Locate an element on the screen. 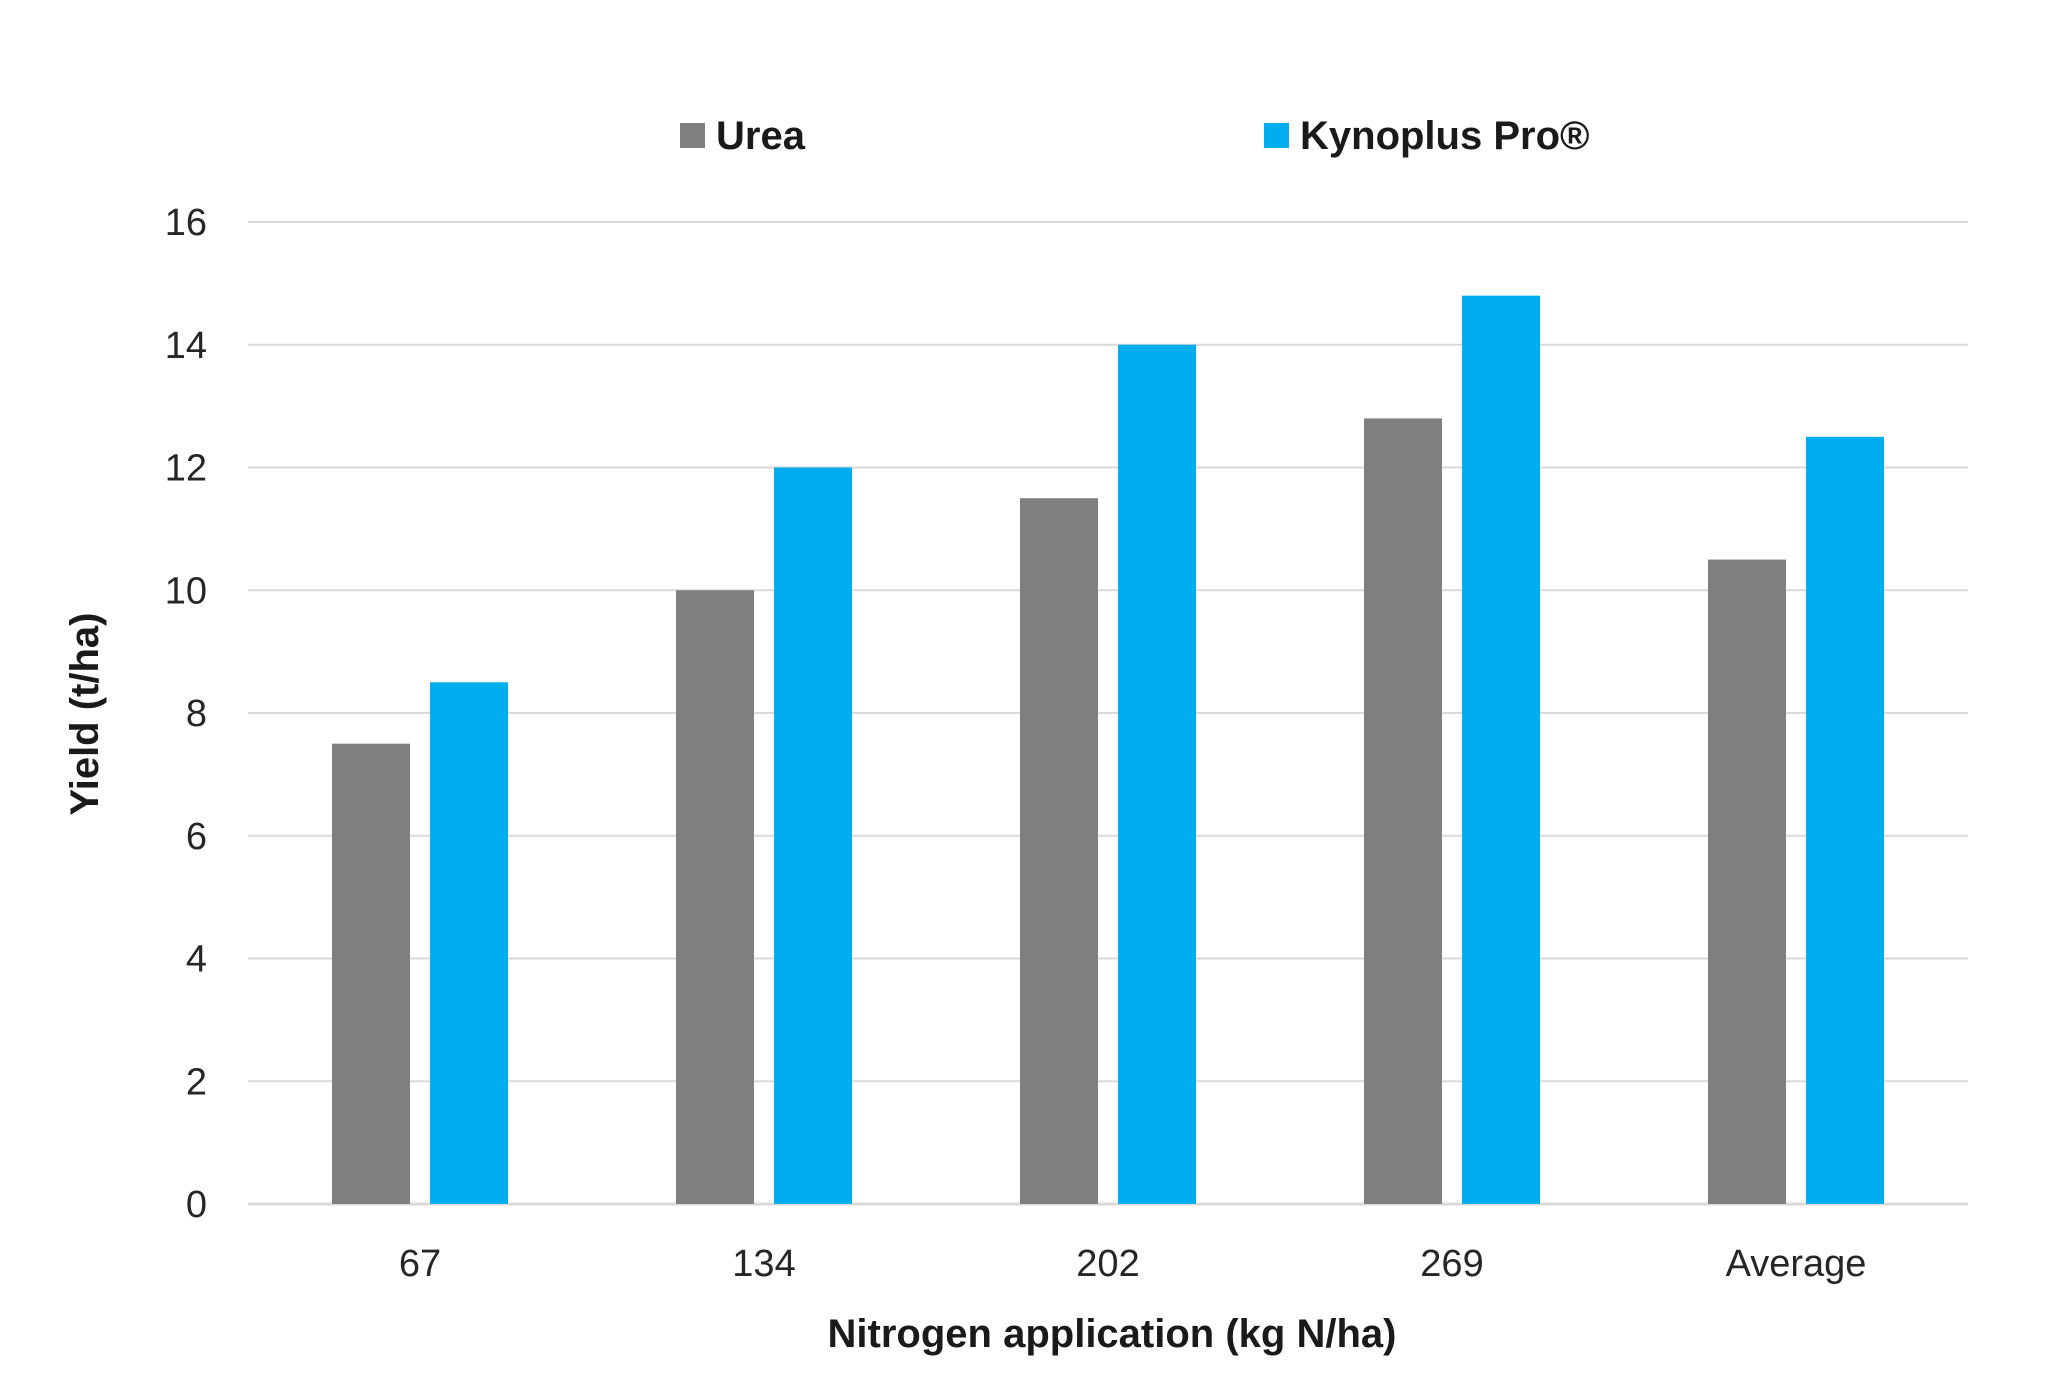 The height and width of the screenshot is (1388, 2048). legend-label: Urea is located at coordinates (761, 136).